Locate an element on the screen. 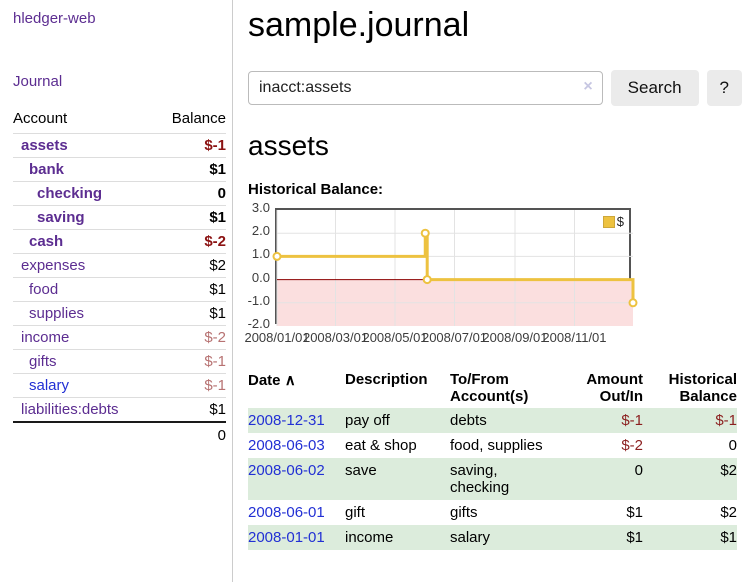 This screenshot has width=742, height=582. x-tick-label: 2008/07/01 is located at coordinates (454, 337).